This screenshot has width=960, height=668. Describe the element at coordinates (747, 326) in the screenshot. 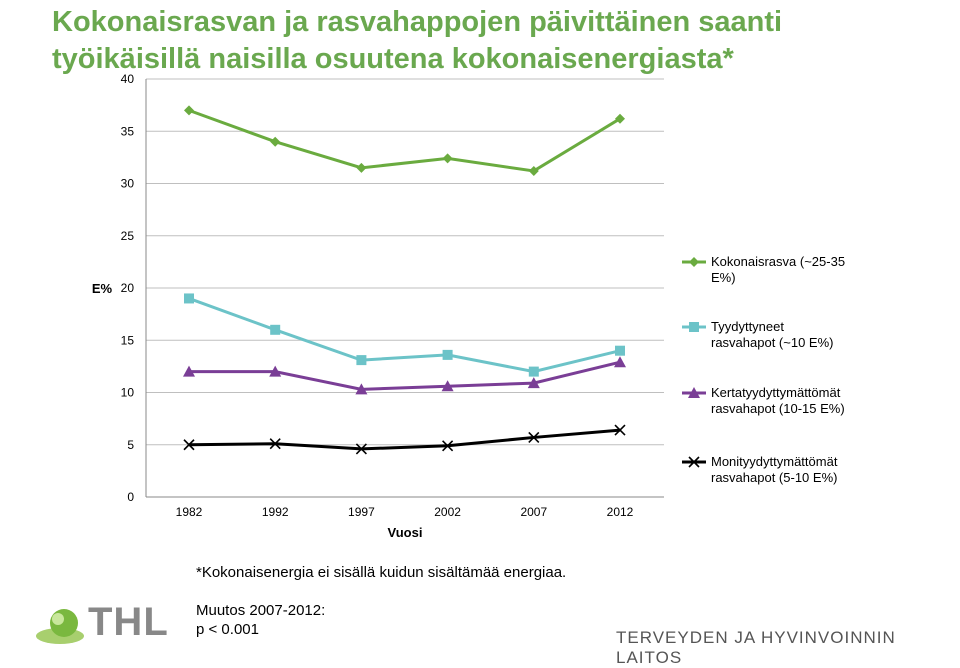

I see `legend-label-2-line-1: Tyydyttyneet` at that location.